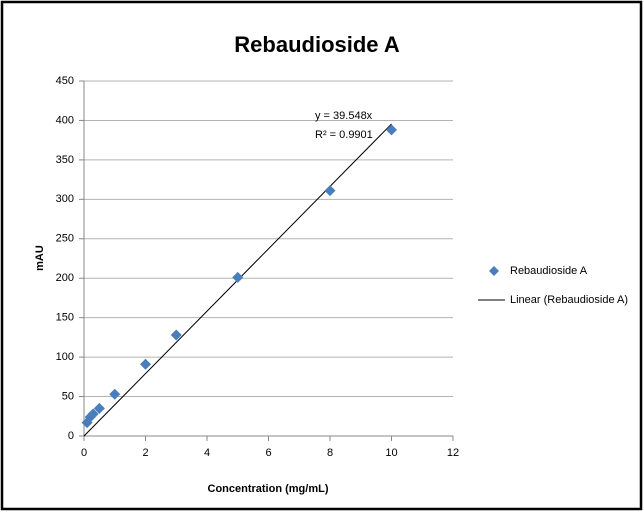 This screenshot has height=512, width=644. I want to click on y-axis-label: mAU, so click(40, 258).